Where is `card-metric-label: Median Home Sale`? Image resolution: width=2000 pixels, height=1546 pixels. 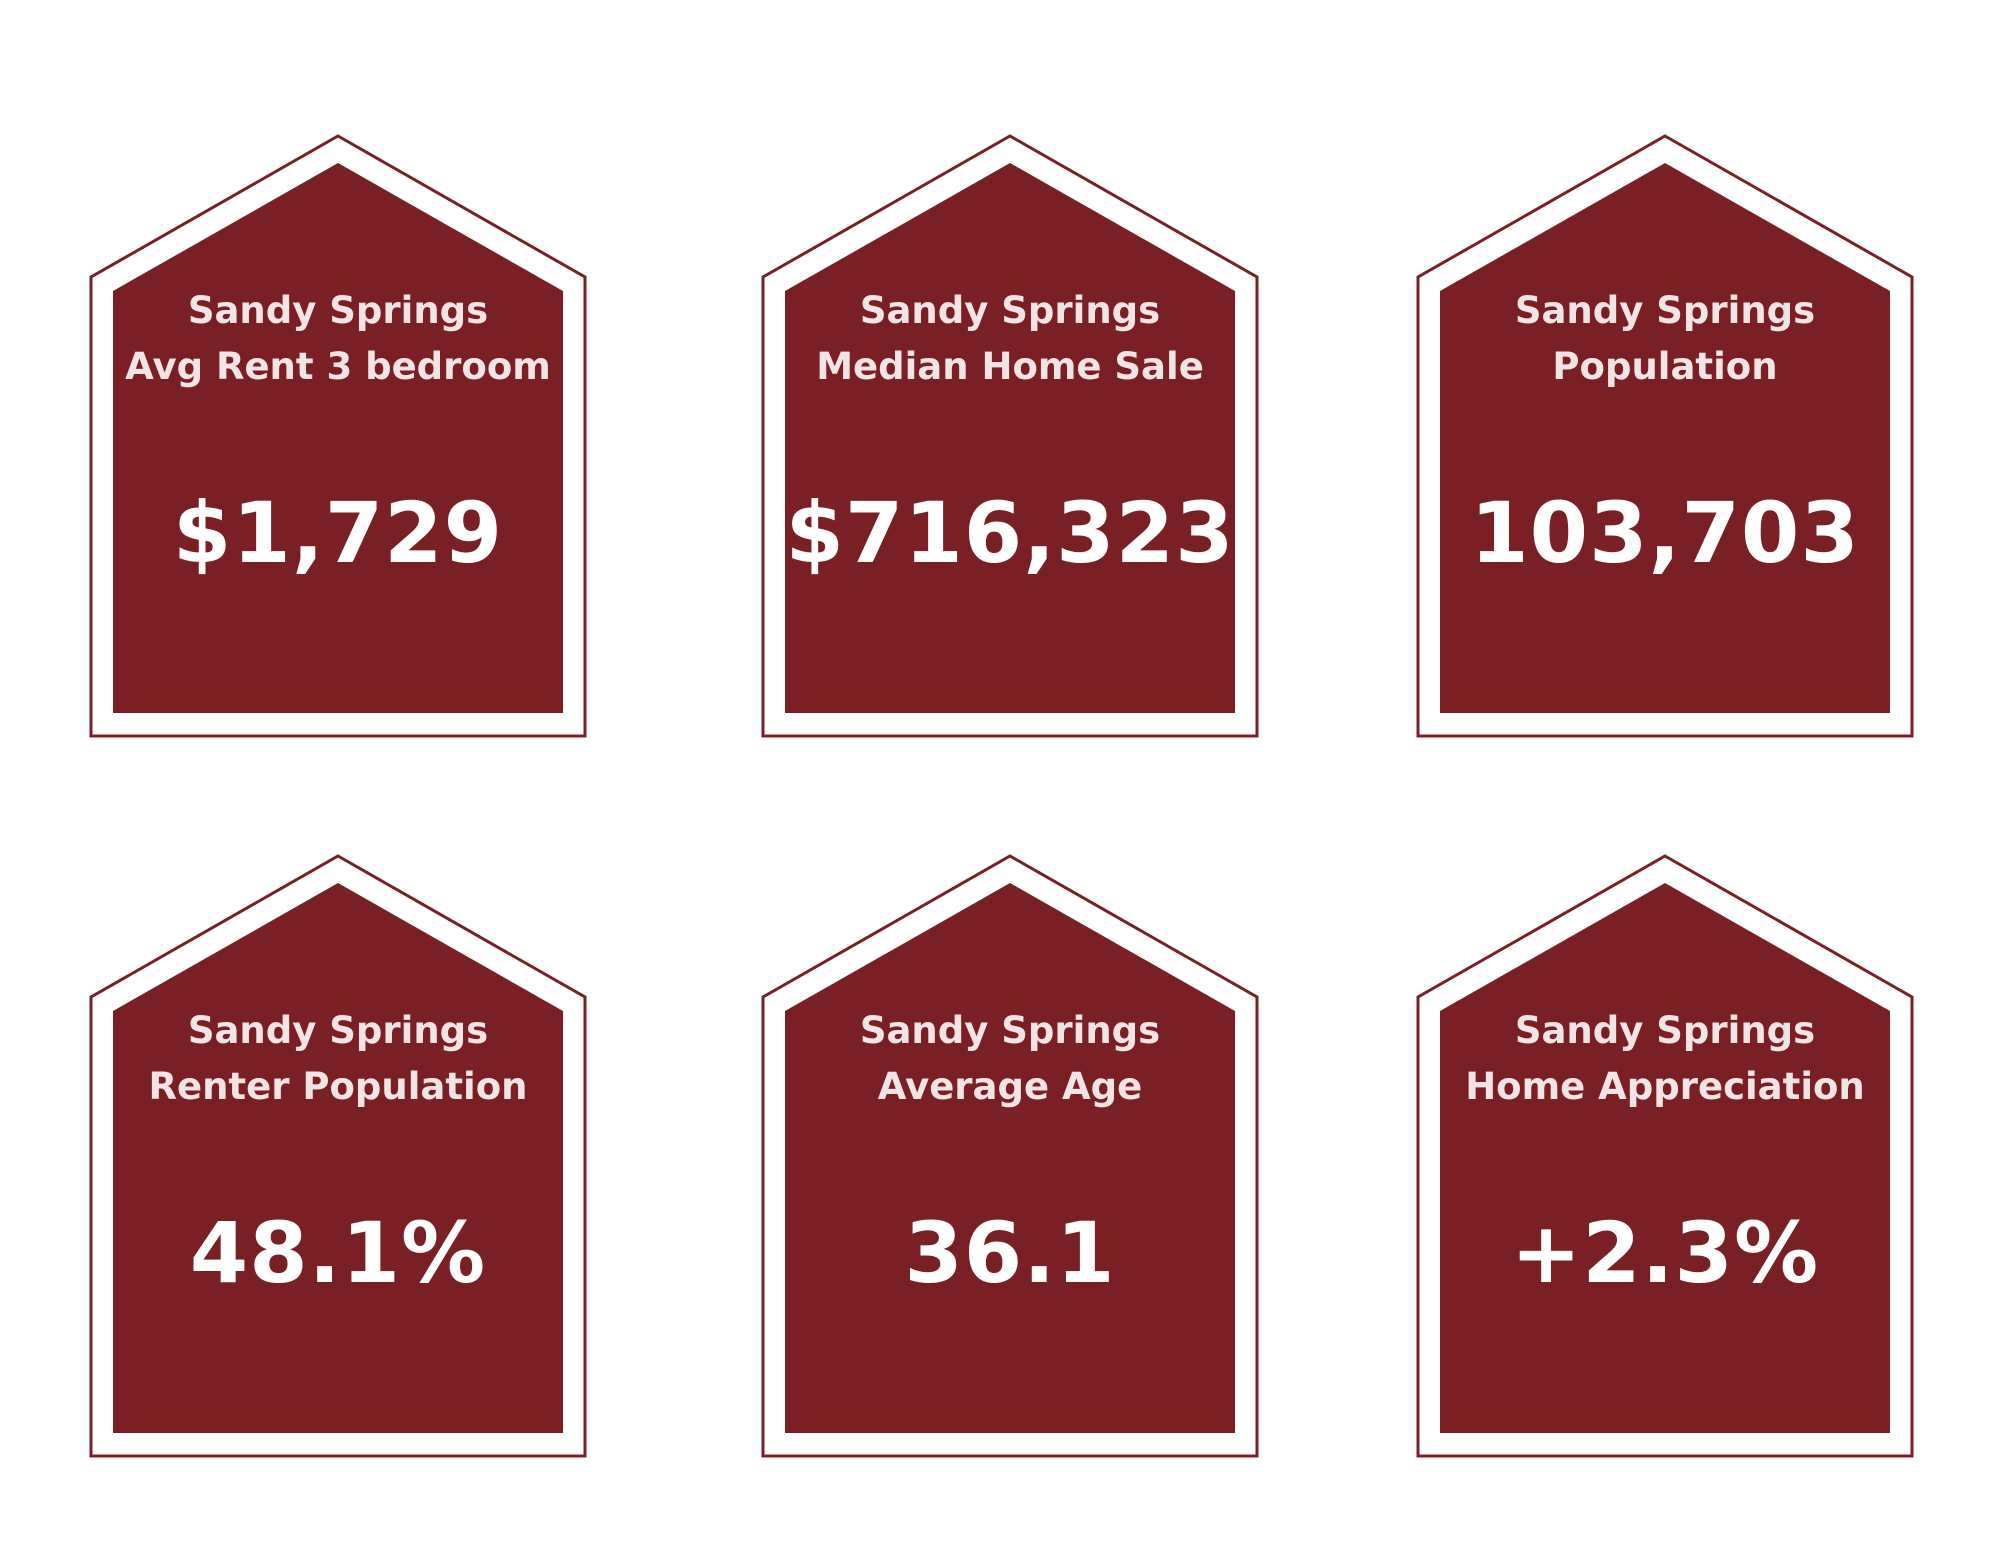 card-metric-label: Median Home Sale is located at coordinates (1010, 366).